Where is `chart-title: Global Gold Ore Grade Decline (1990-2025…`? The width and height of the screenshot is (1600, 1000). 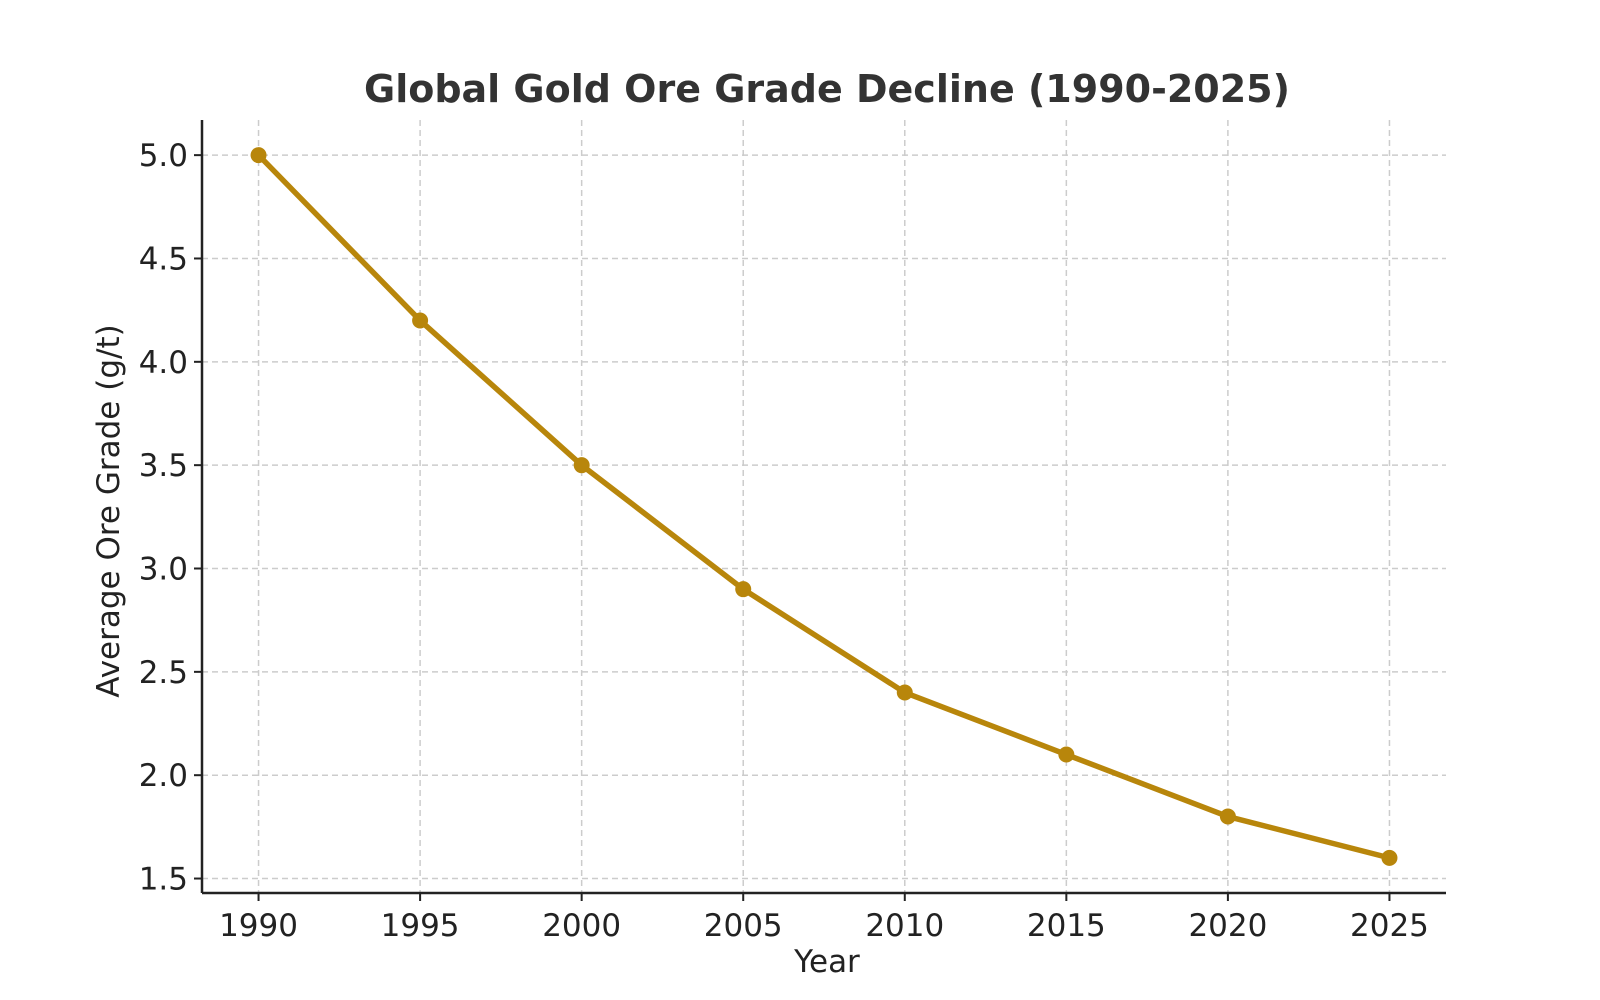 chart-title: Global Gold Ore Grade Decline (1990-2025… is located at coordinates (827, 89).